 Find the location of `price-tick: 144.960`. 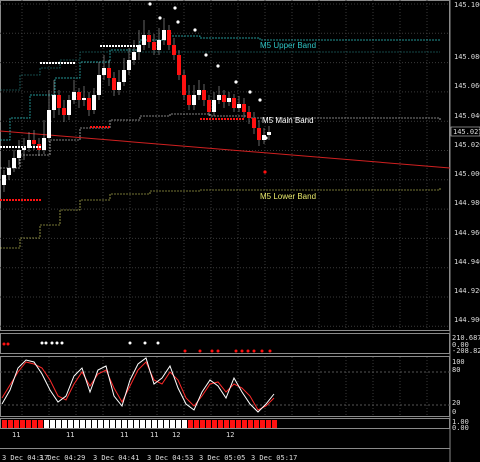

price-tick: 144.960 is located at coordinates (467, 233).